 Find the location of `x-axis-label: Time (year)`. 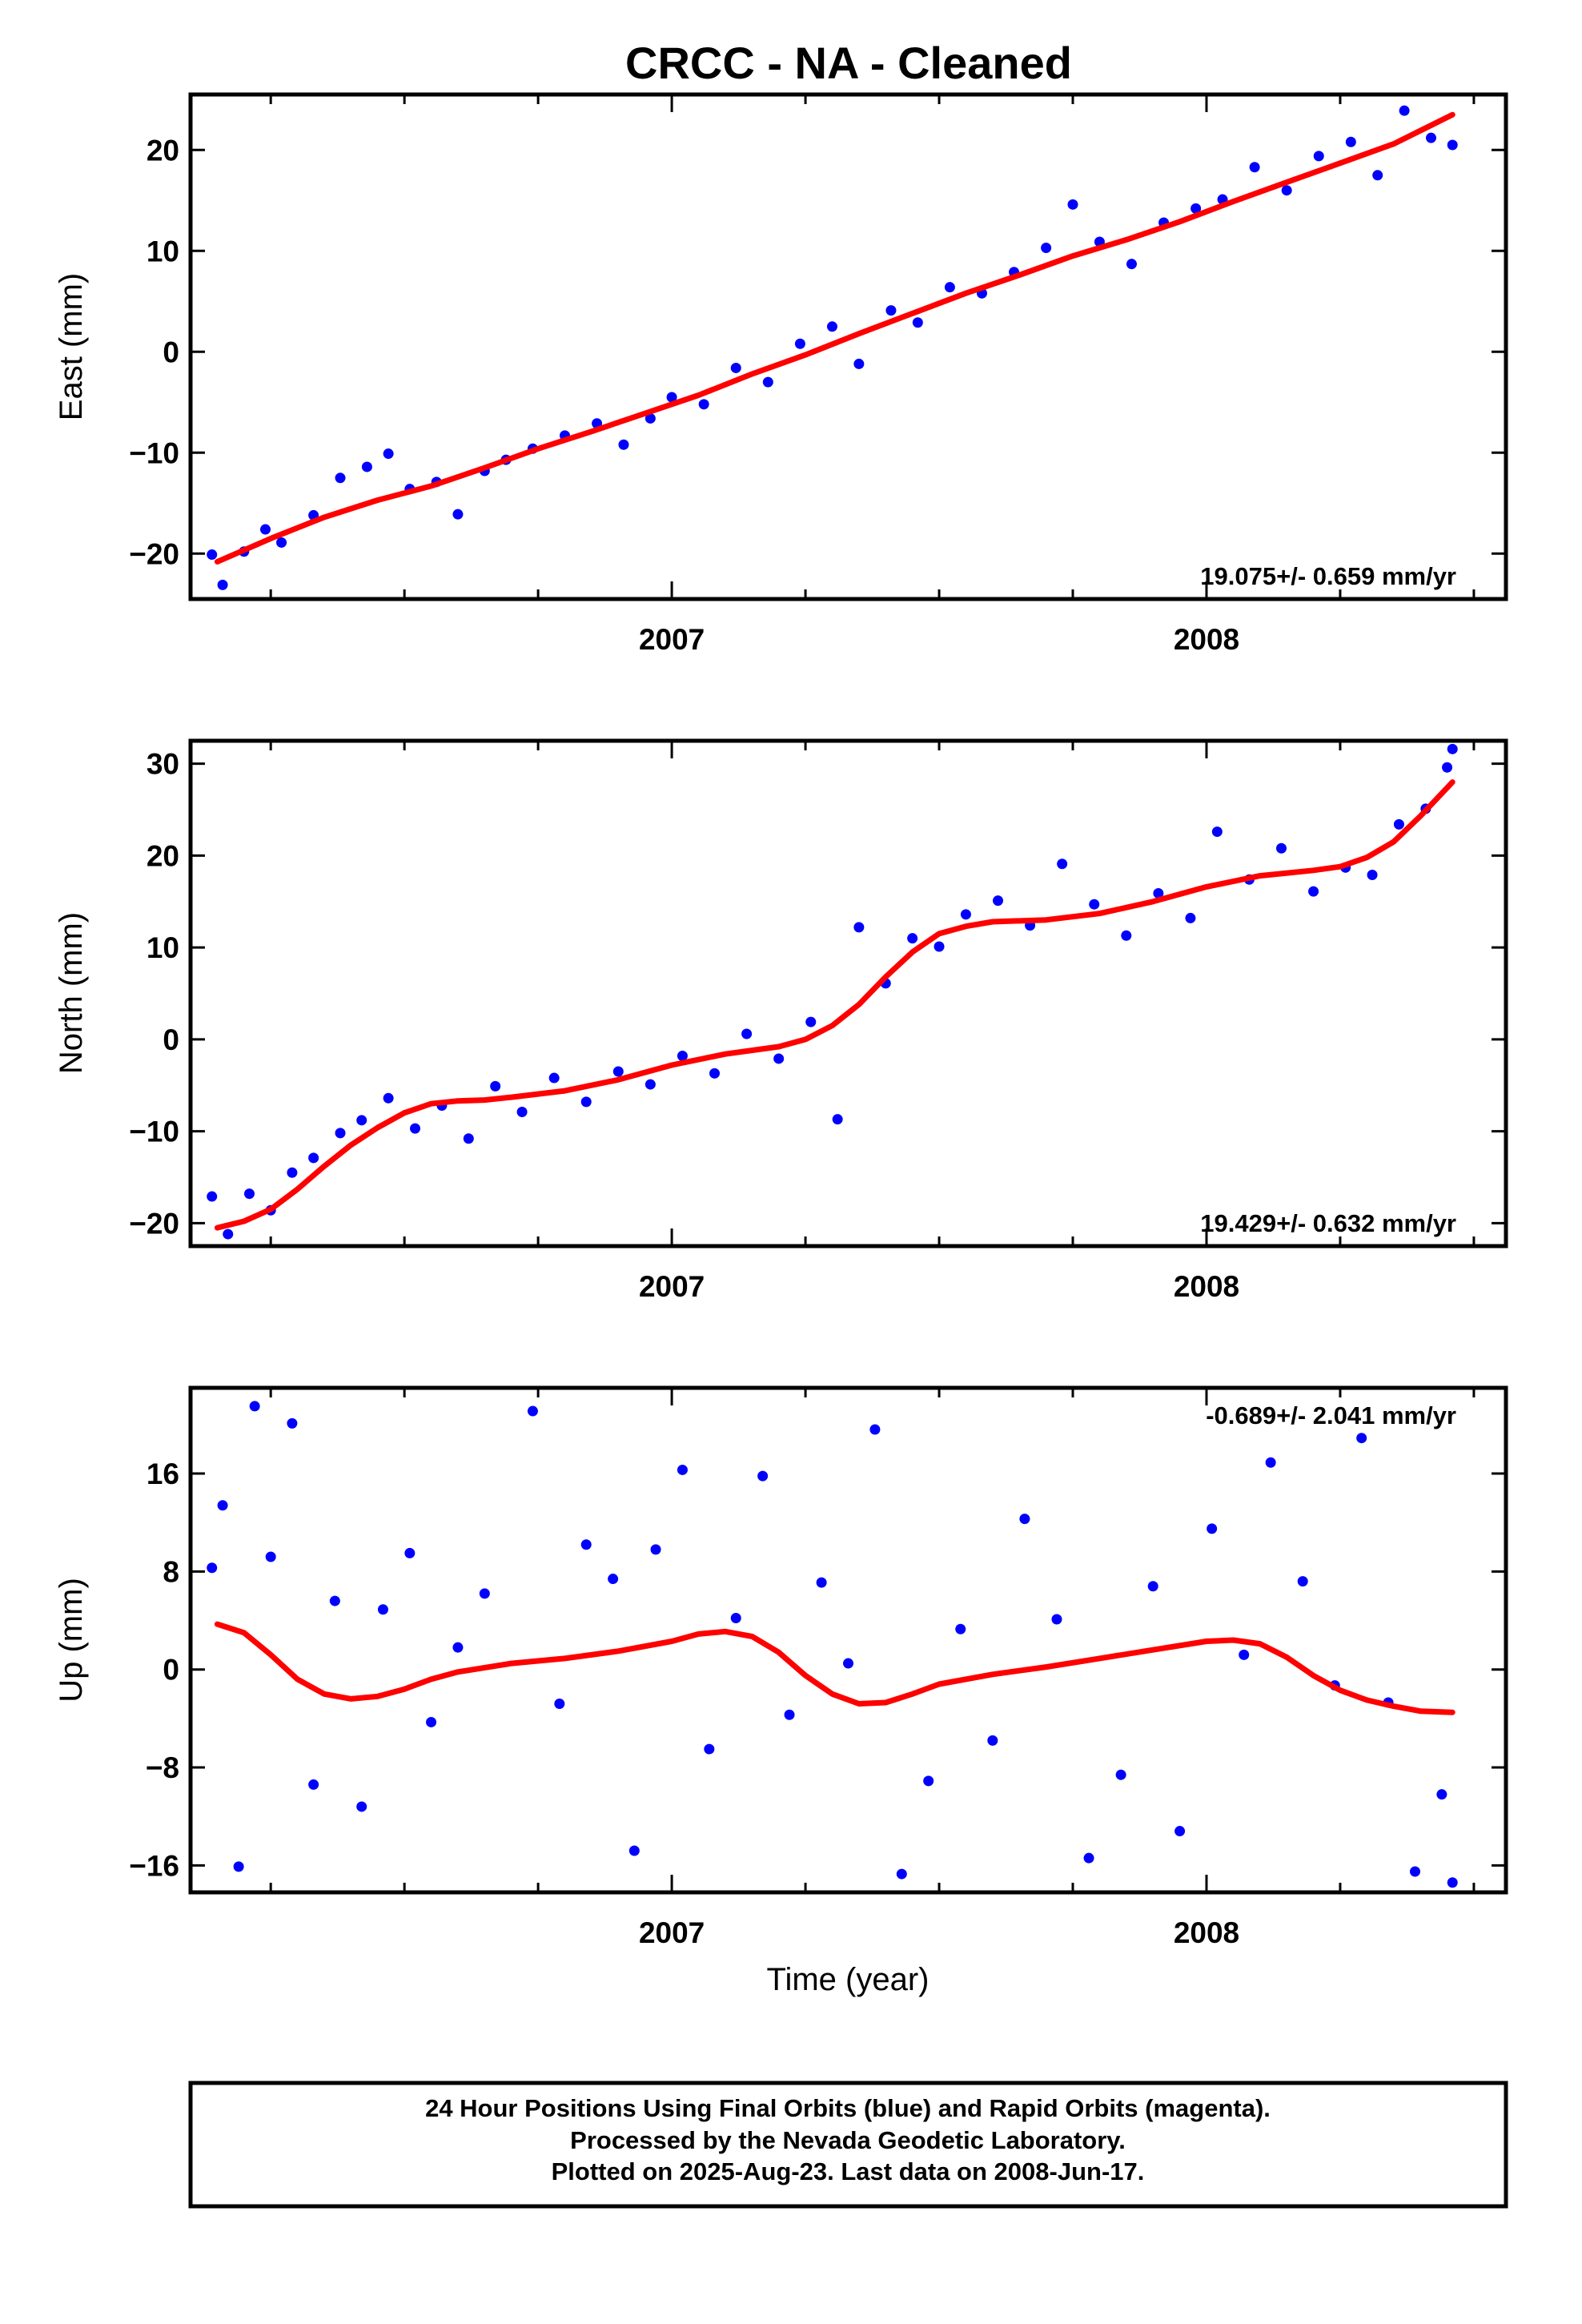

x-axis-label: Time (year) is located at coordinates (848, 1979).